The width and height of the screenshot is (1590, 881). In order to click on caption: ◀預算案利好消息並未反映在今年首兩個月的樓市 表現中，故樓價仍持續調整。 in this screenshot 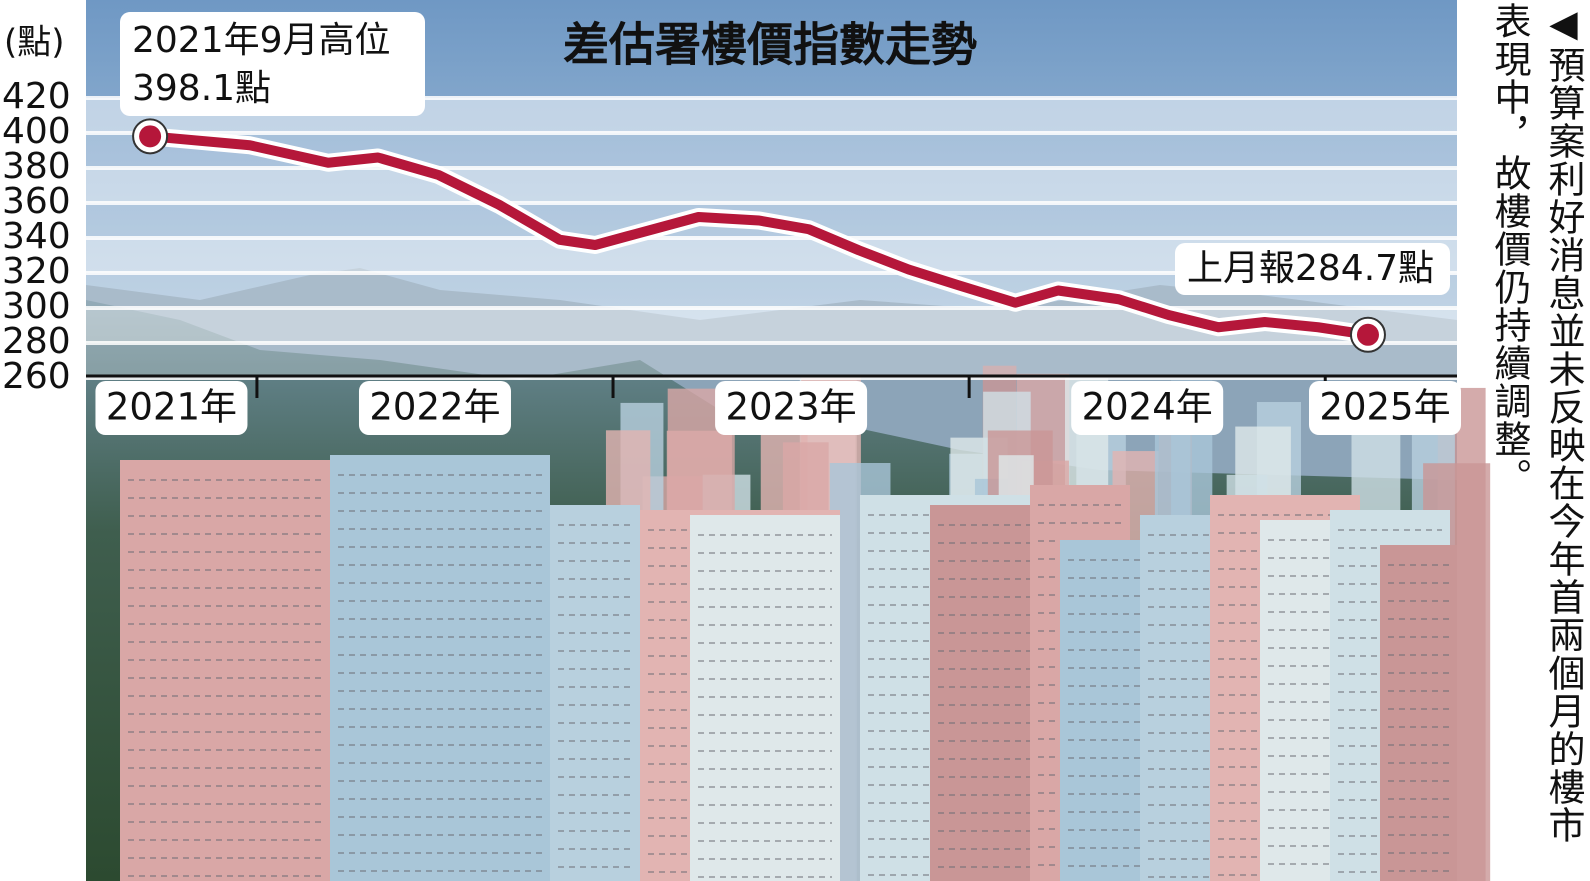, I will do `click(1532, 441)`.